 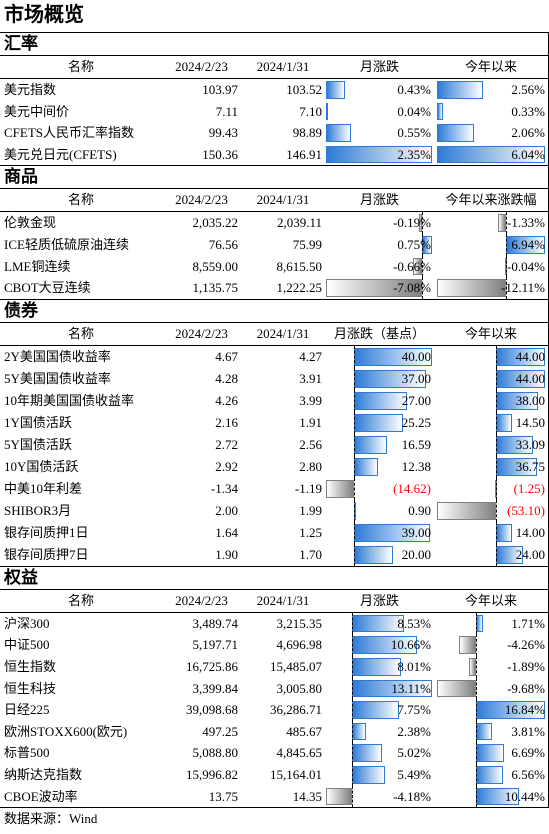 I want to click on monthly-change-cell: 25.25, so click(x=379, y=422).